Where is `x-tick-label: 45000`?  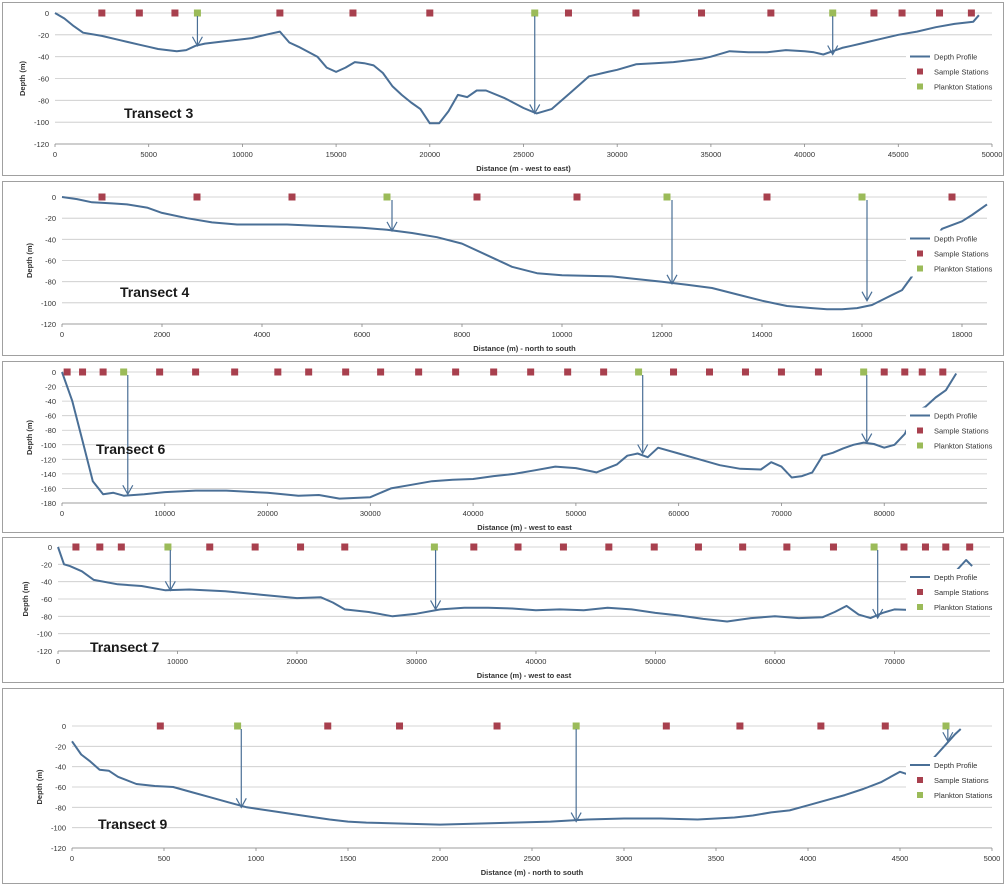
x-tick-label: 45000 is located at coordinates (898, 154).